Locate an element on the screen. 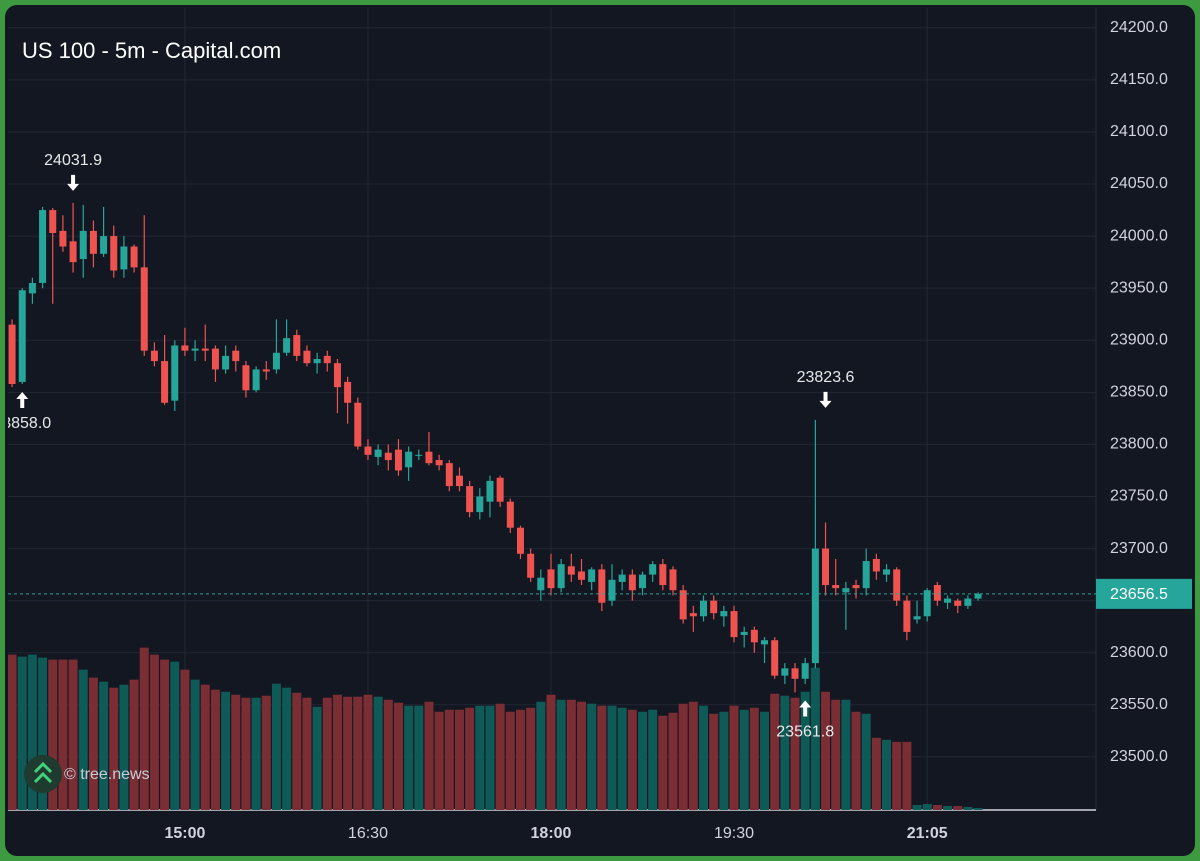 This screenshot has height=861, width=1200. annotation-label: 24031.9 is located at coordinates (73, 160).